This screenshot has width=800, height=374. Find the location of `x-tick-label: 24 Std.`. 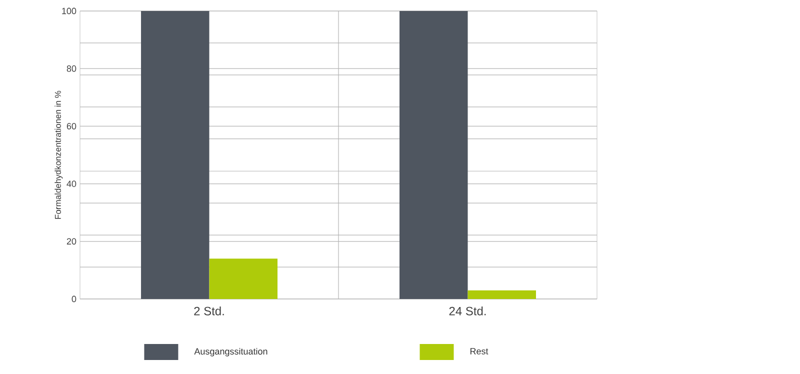

x-tick-label: 24 Std. is located at coordinates (467, 311).